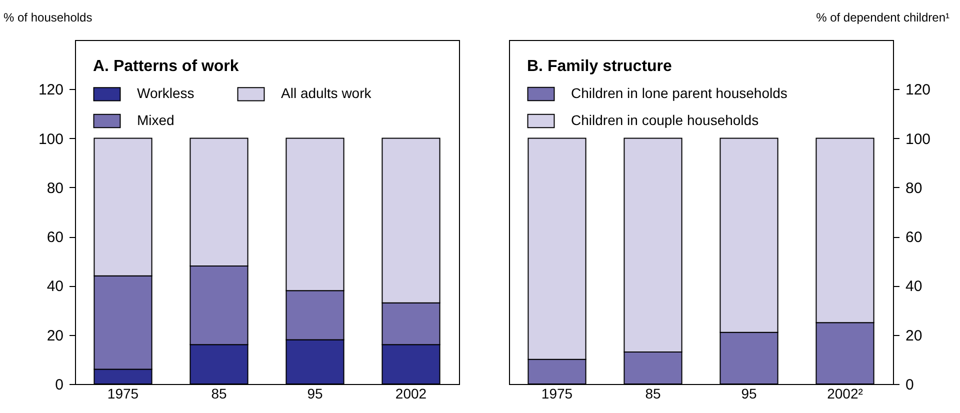  I want to click on y-tick-label: 60, so click(55, 237).